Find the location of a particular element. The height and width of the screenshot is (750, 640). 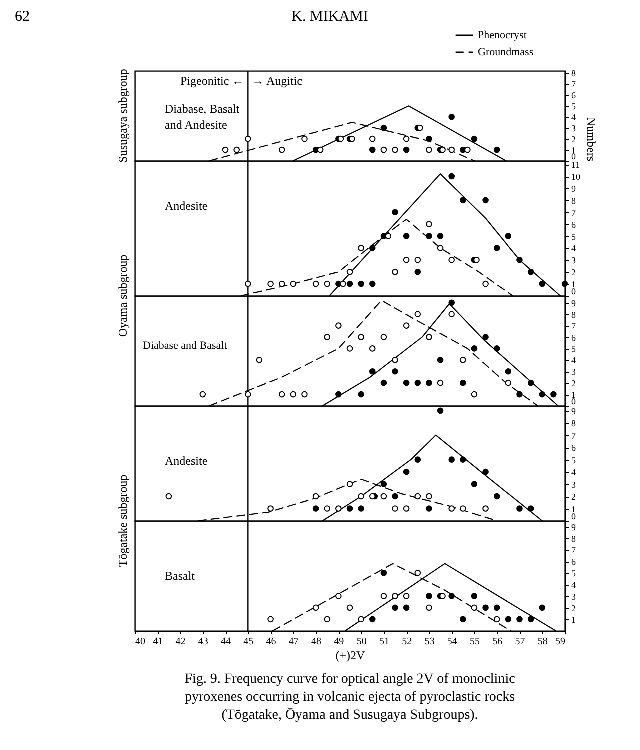

y-tick-label: 10 is located at coordinates (576, 177).